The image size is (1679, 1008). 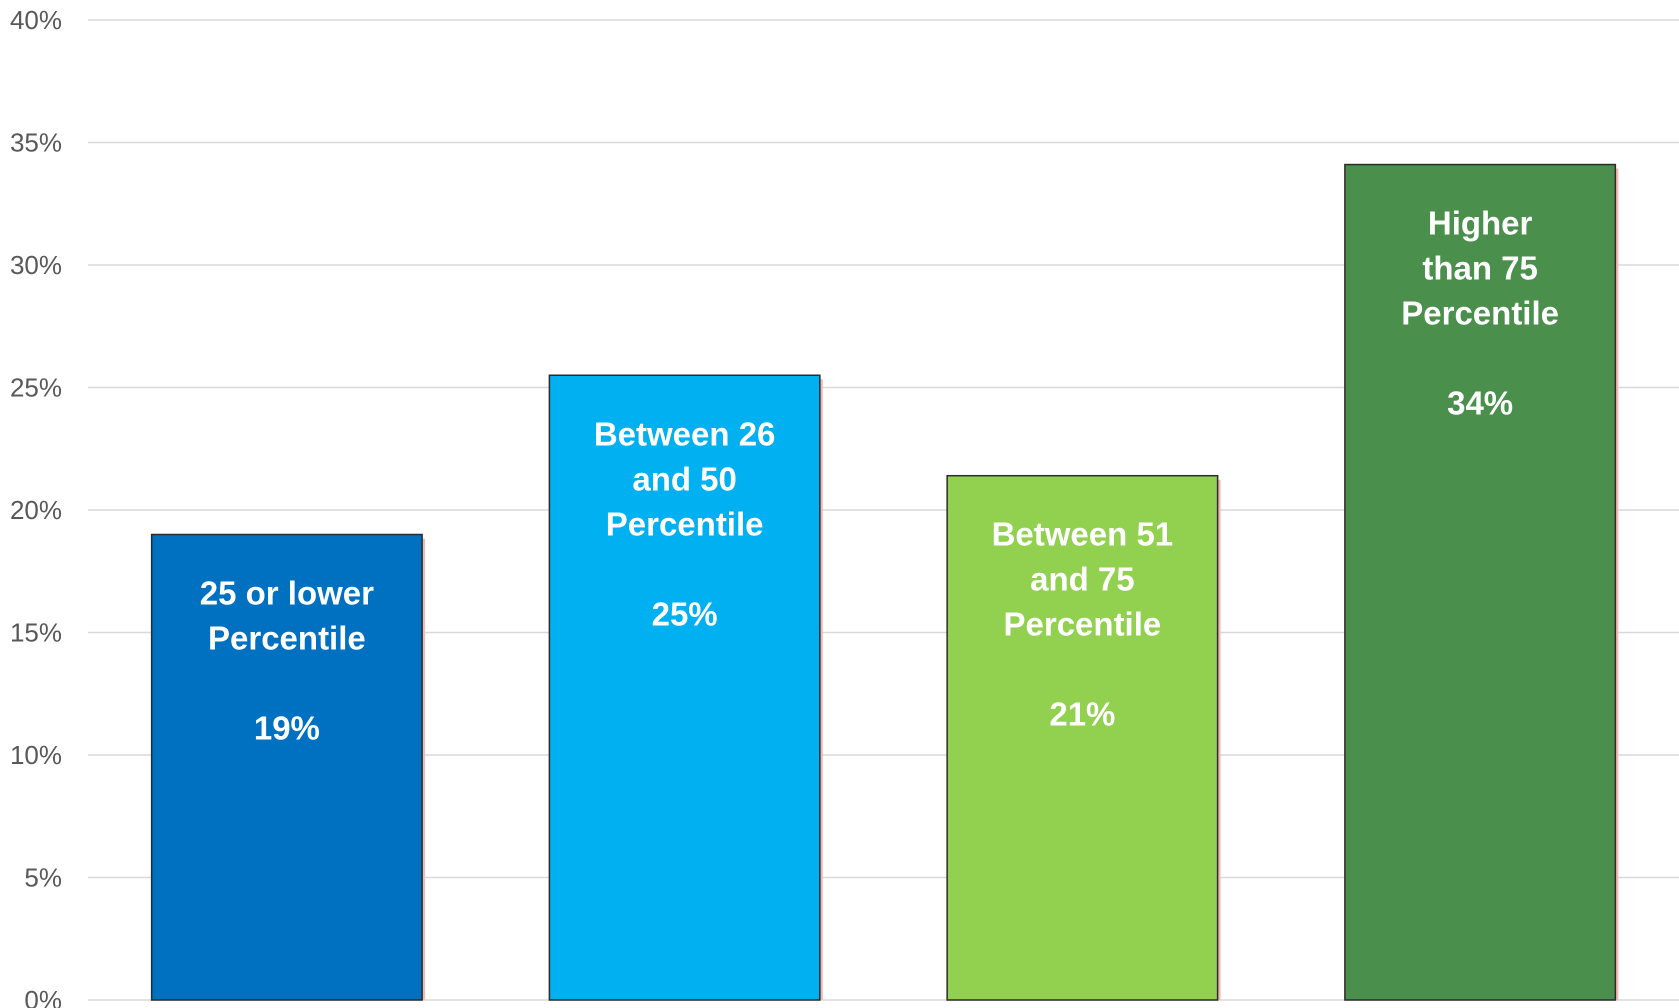 I want to click on y-tick-label: 0%, so click(x=43, y=996).